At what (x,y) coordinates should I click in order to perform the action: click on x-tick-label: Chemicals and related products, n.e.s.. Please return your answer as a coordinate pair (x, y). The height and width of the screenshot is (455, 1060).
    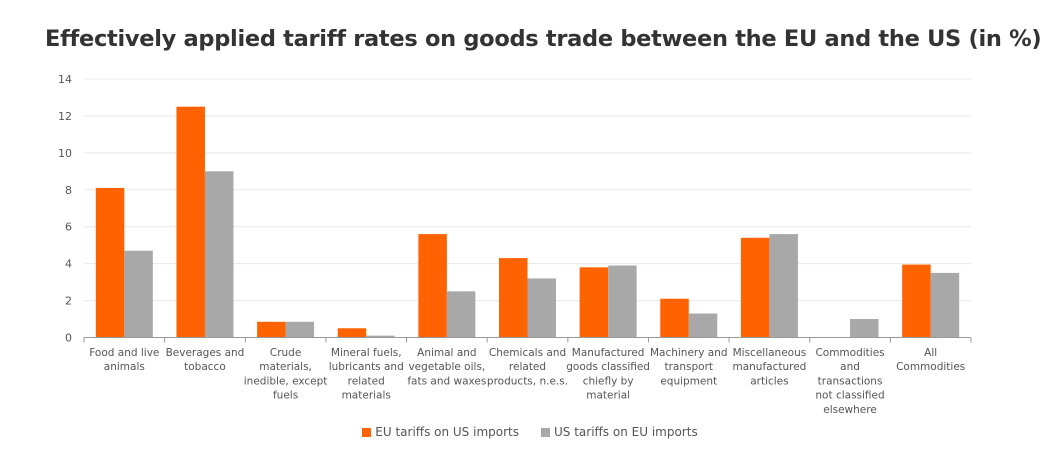
    Looking at the image, I should click on (527, 367).